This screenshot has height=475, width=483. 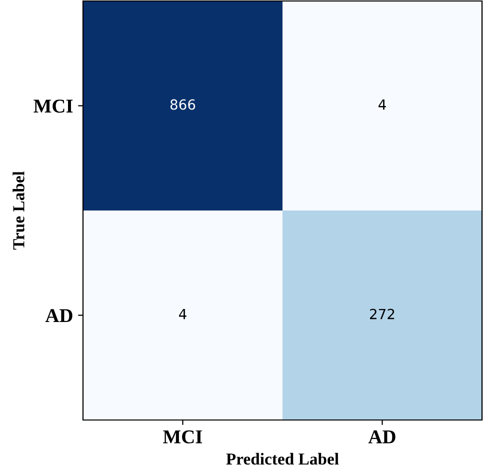 What do you see at coordinates (382, 314) in the screenshot?
I see `data-label: 272` at bounding box center [382, 314].